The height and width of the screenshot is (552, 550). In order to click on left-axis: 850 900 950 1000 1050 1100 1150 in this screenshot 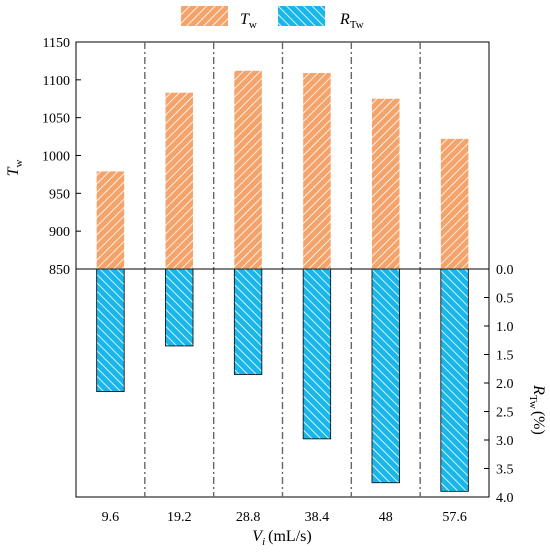, I will do `click(61, 157)`.